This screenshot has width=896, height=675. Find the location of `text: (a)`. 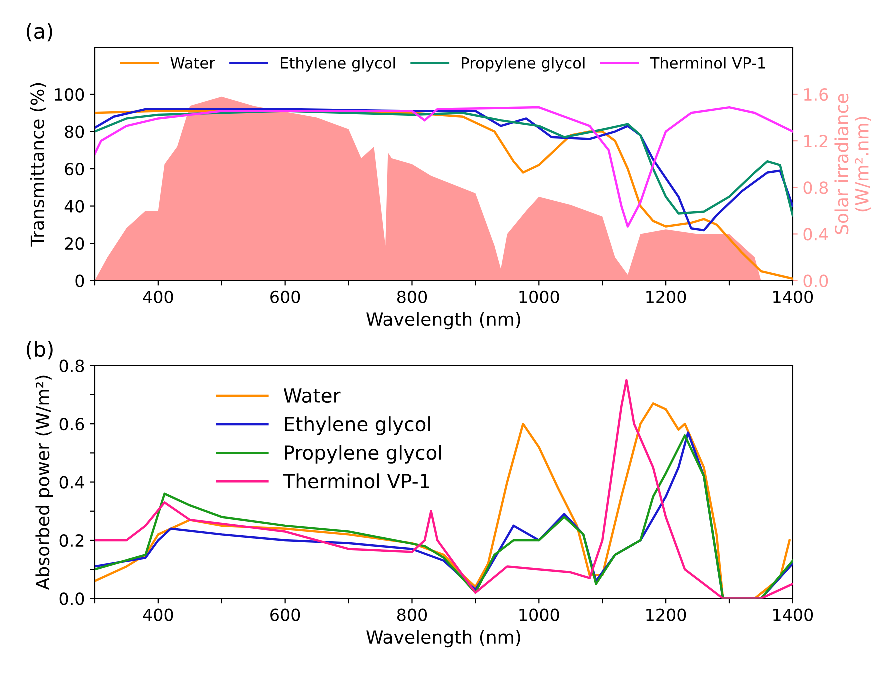

text: (a) is located at coordinates (39, 32).